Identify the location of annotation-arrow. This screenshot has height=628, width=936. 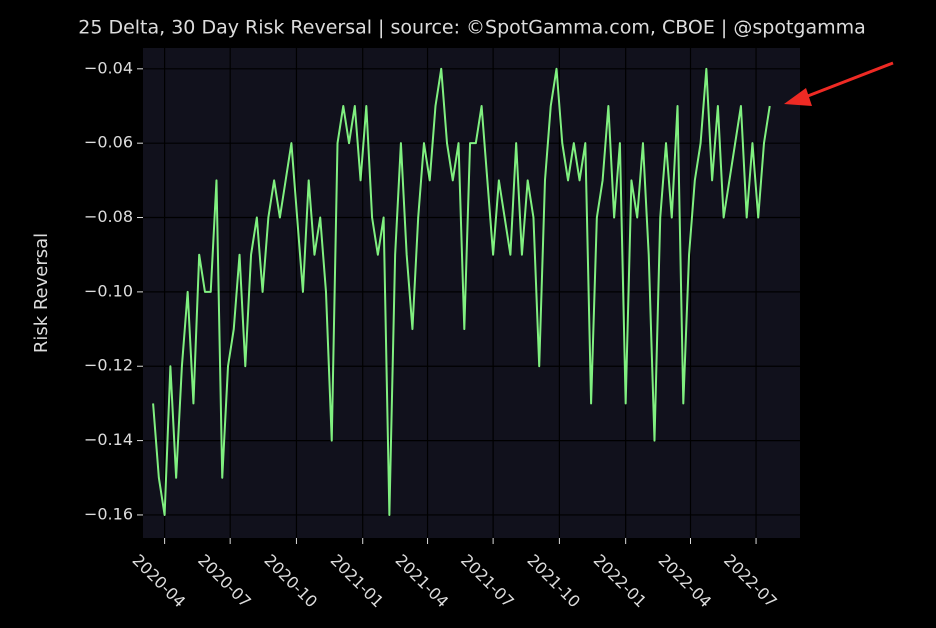
(839, 83).